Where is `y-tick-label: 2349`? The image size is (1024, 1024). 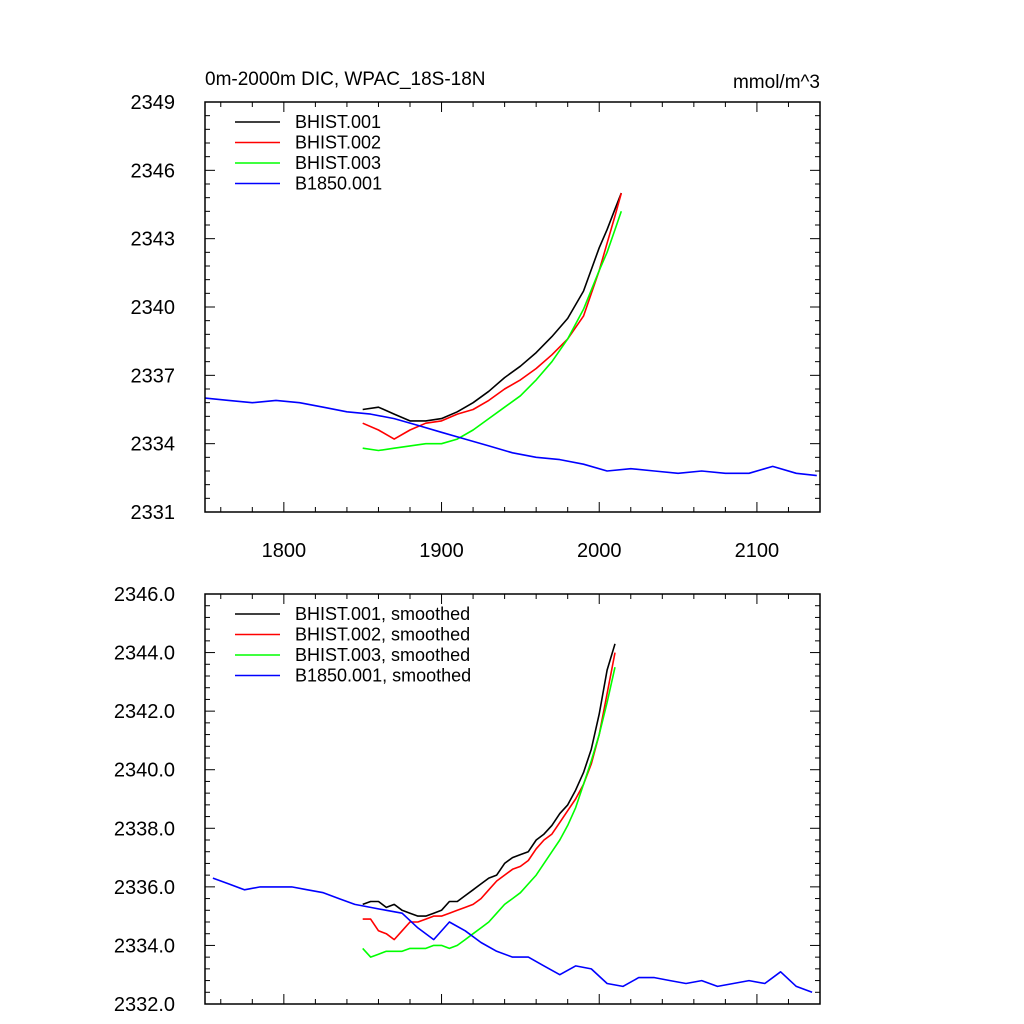
y-tick-label: 2349 is located at coordinates (153, 103).